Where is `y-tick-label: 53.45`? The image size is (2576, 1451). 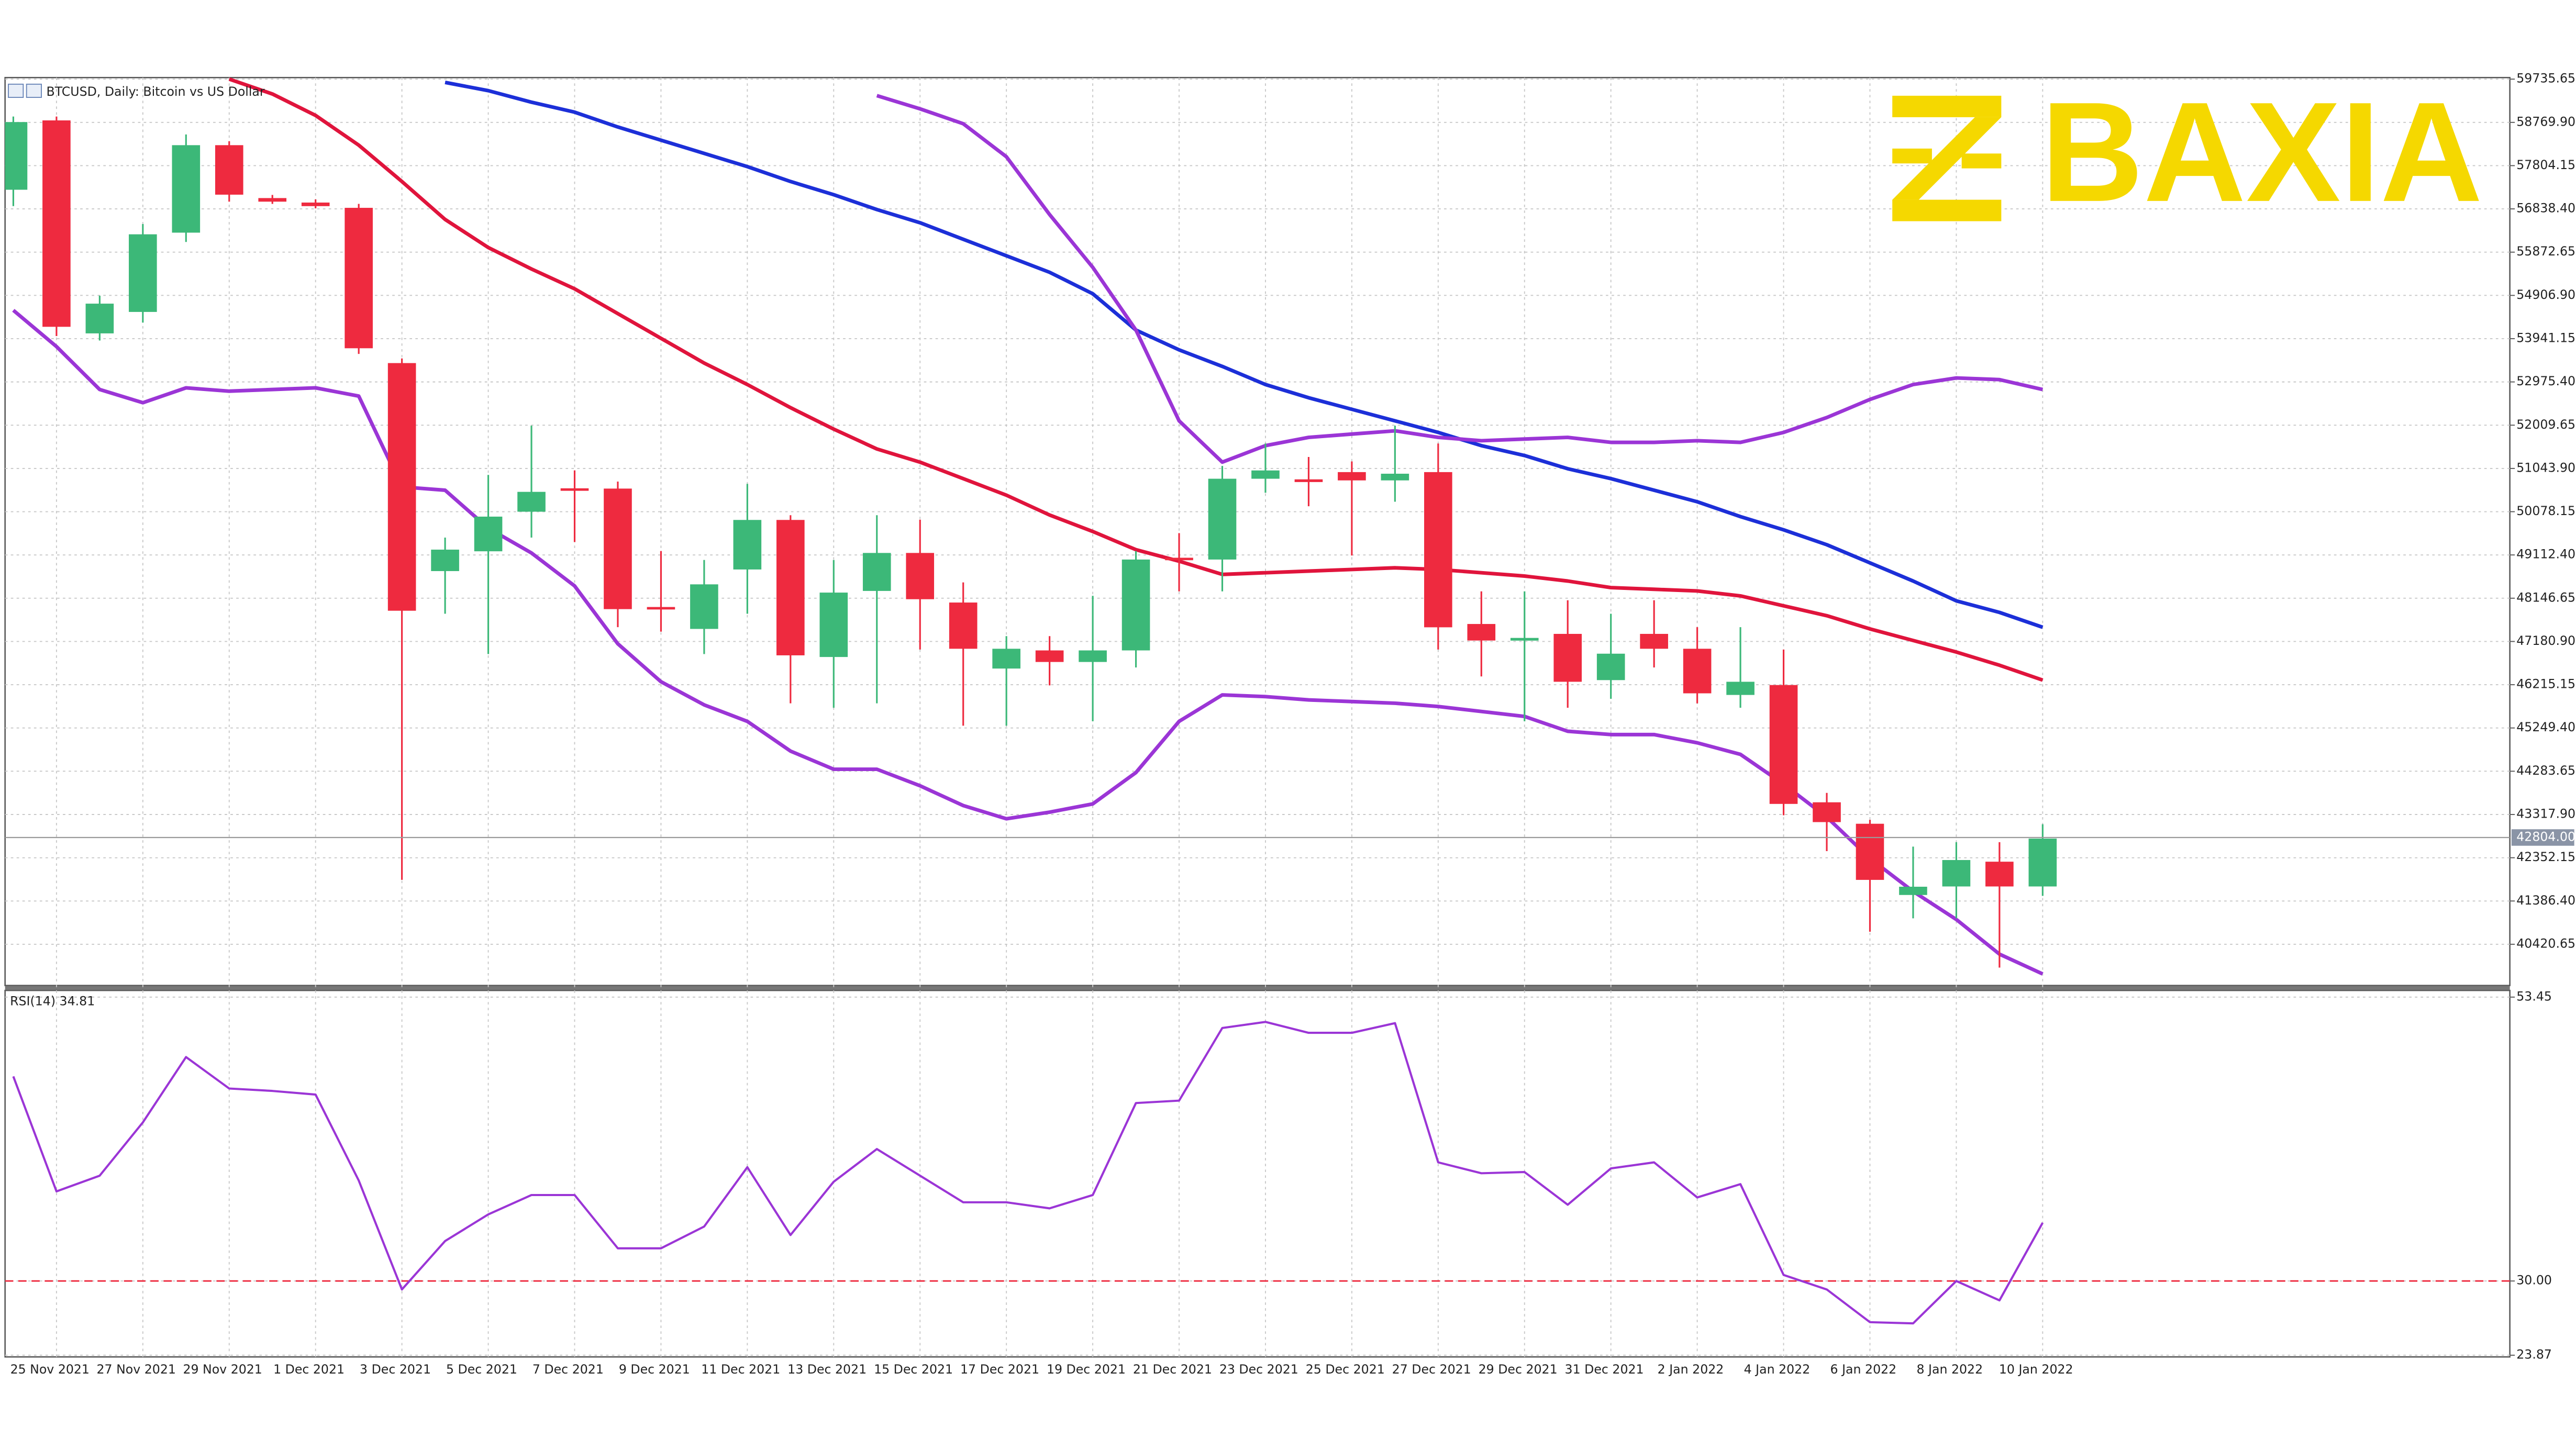
y-tick-label: 53.45 is located at coordinates (2534, 996).